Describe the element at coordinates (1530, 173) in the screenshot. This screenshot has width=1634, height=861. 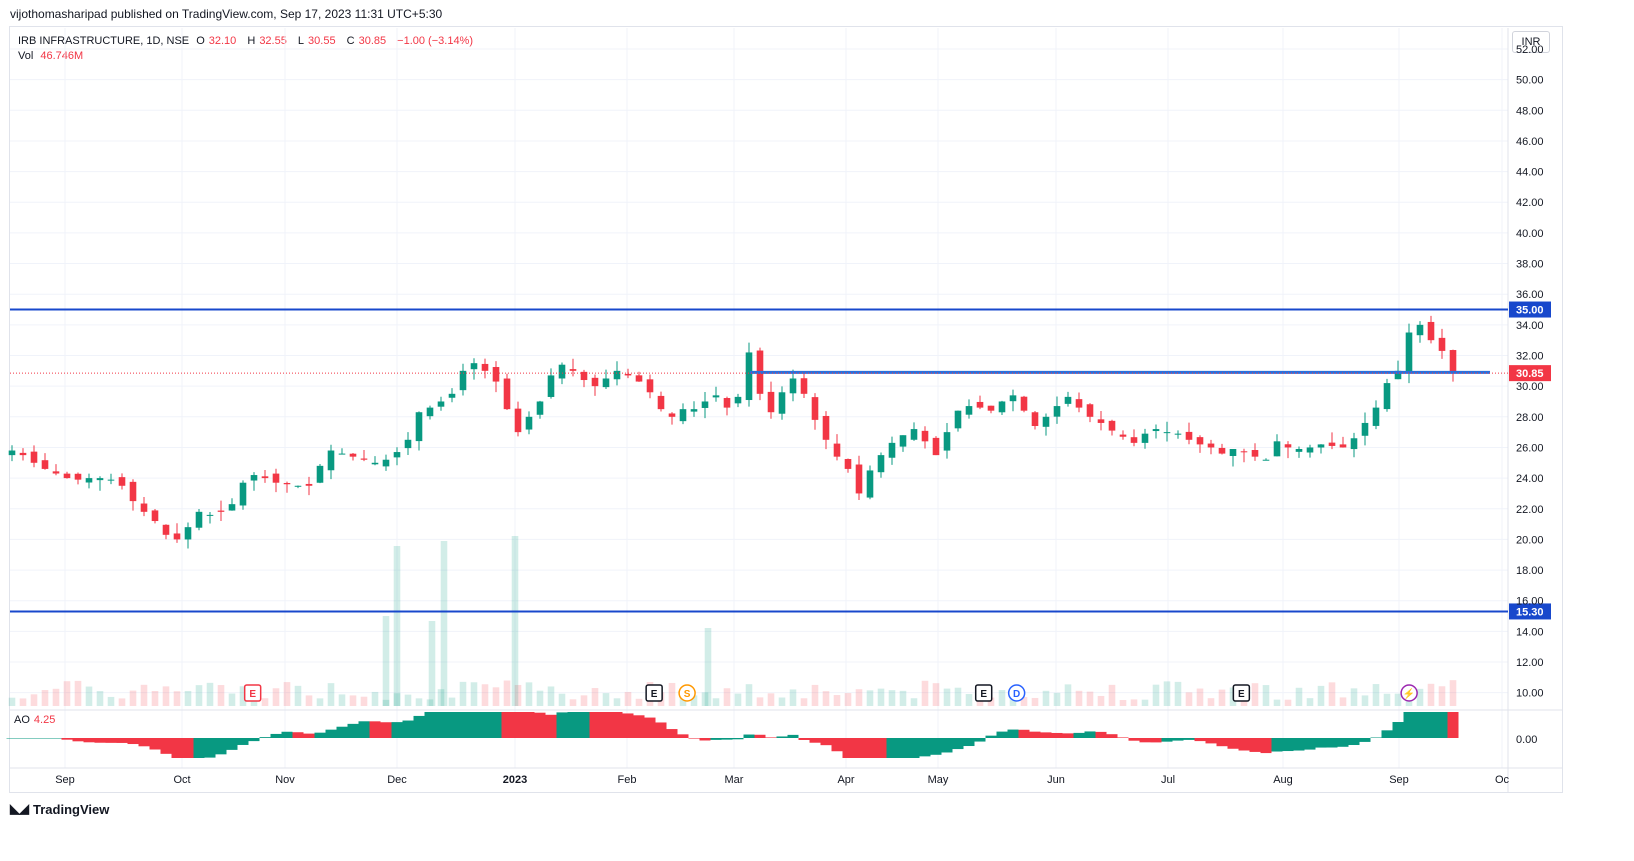
I see `price-tick-label: 44.00` at that location.